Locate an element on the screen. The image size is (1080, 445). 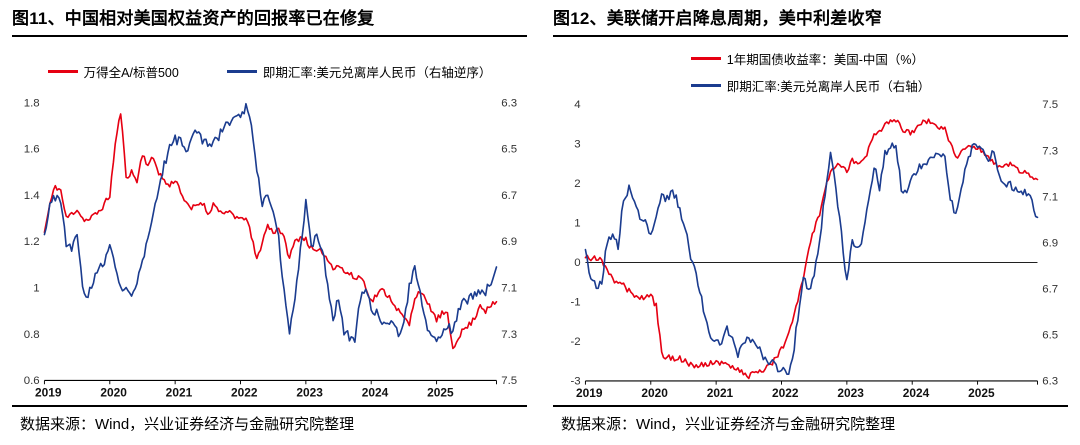
legend-right-chart: 1年期国债收益率：美国-中国（%） 即期汇率:美元兑离岸人民币（右轴） is located at coordinates (810, 72).